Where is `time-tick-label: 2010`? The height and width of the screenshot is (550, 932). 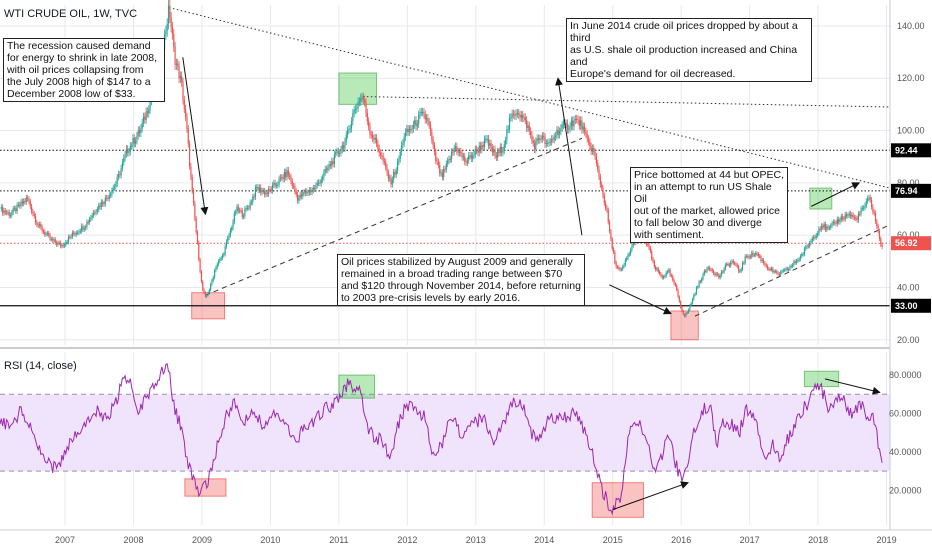
time-tick-label: 2010 is located at coordinates (270, 540).